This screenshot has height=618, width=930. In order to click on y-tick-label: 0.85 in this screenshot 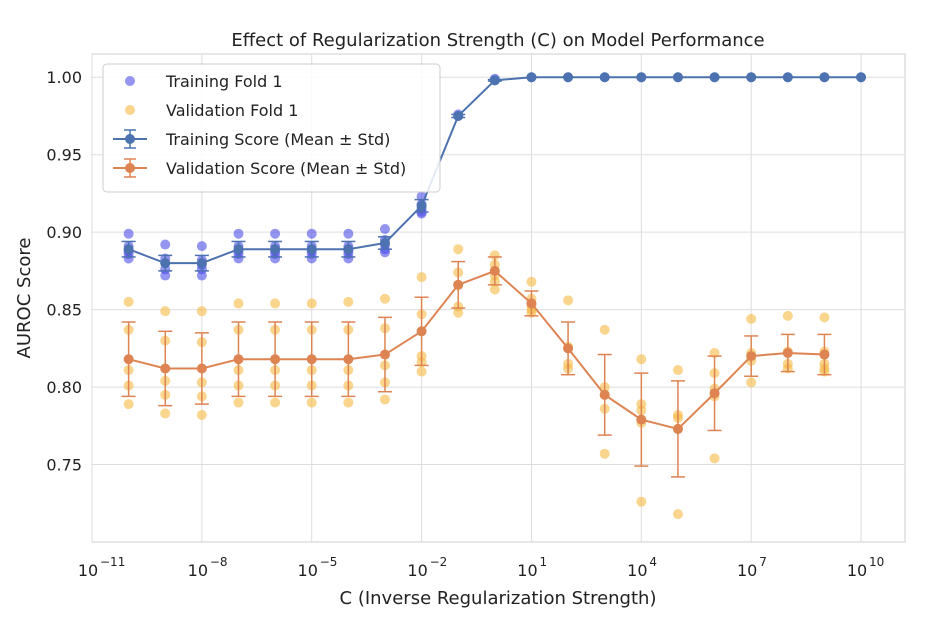, I will do `click(64, 310)`.